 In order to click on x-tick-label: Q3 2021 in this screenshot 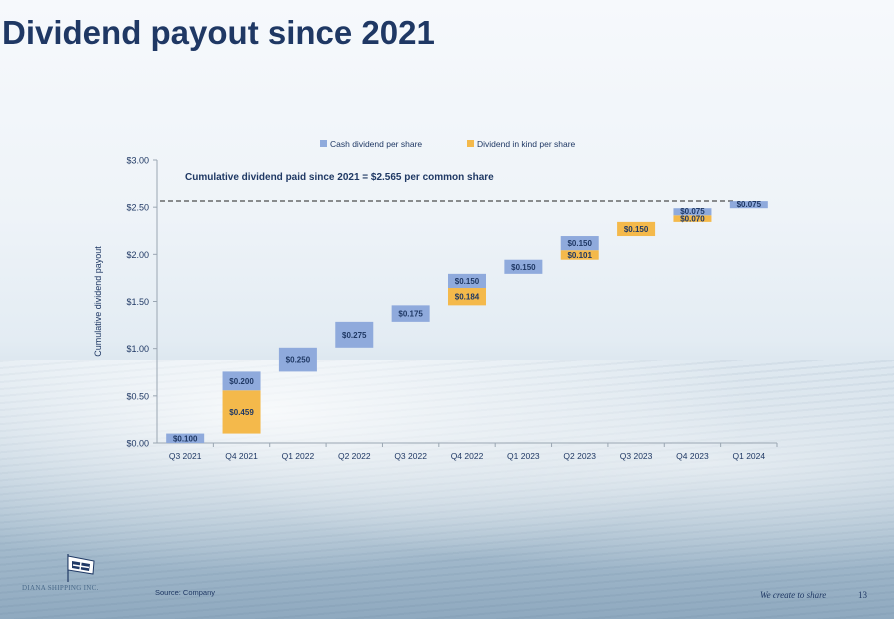, I will do `click(185, 456)`.